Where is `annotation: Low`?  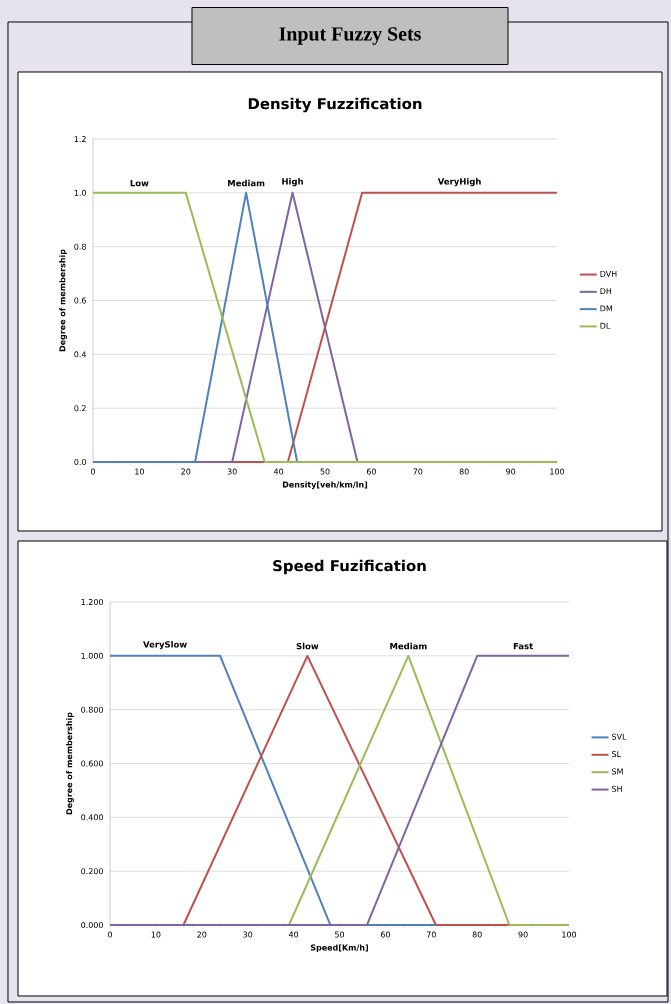
annotation: Low is located at coordinates (139, 183).